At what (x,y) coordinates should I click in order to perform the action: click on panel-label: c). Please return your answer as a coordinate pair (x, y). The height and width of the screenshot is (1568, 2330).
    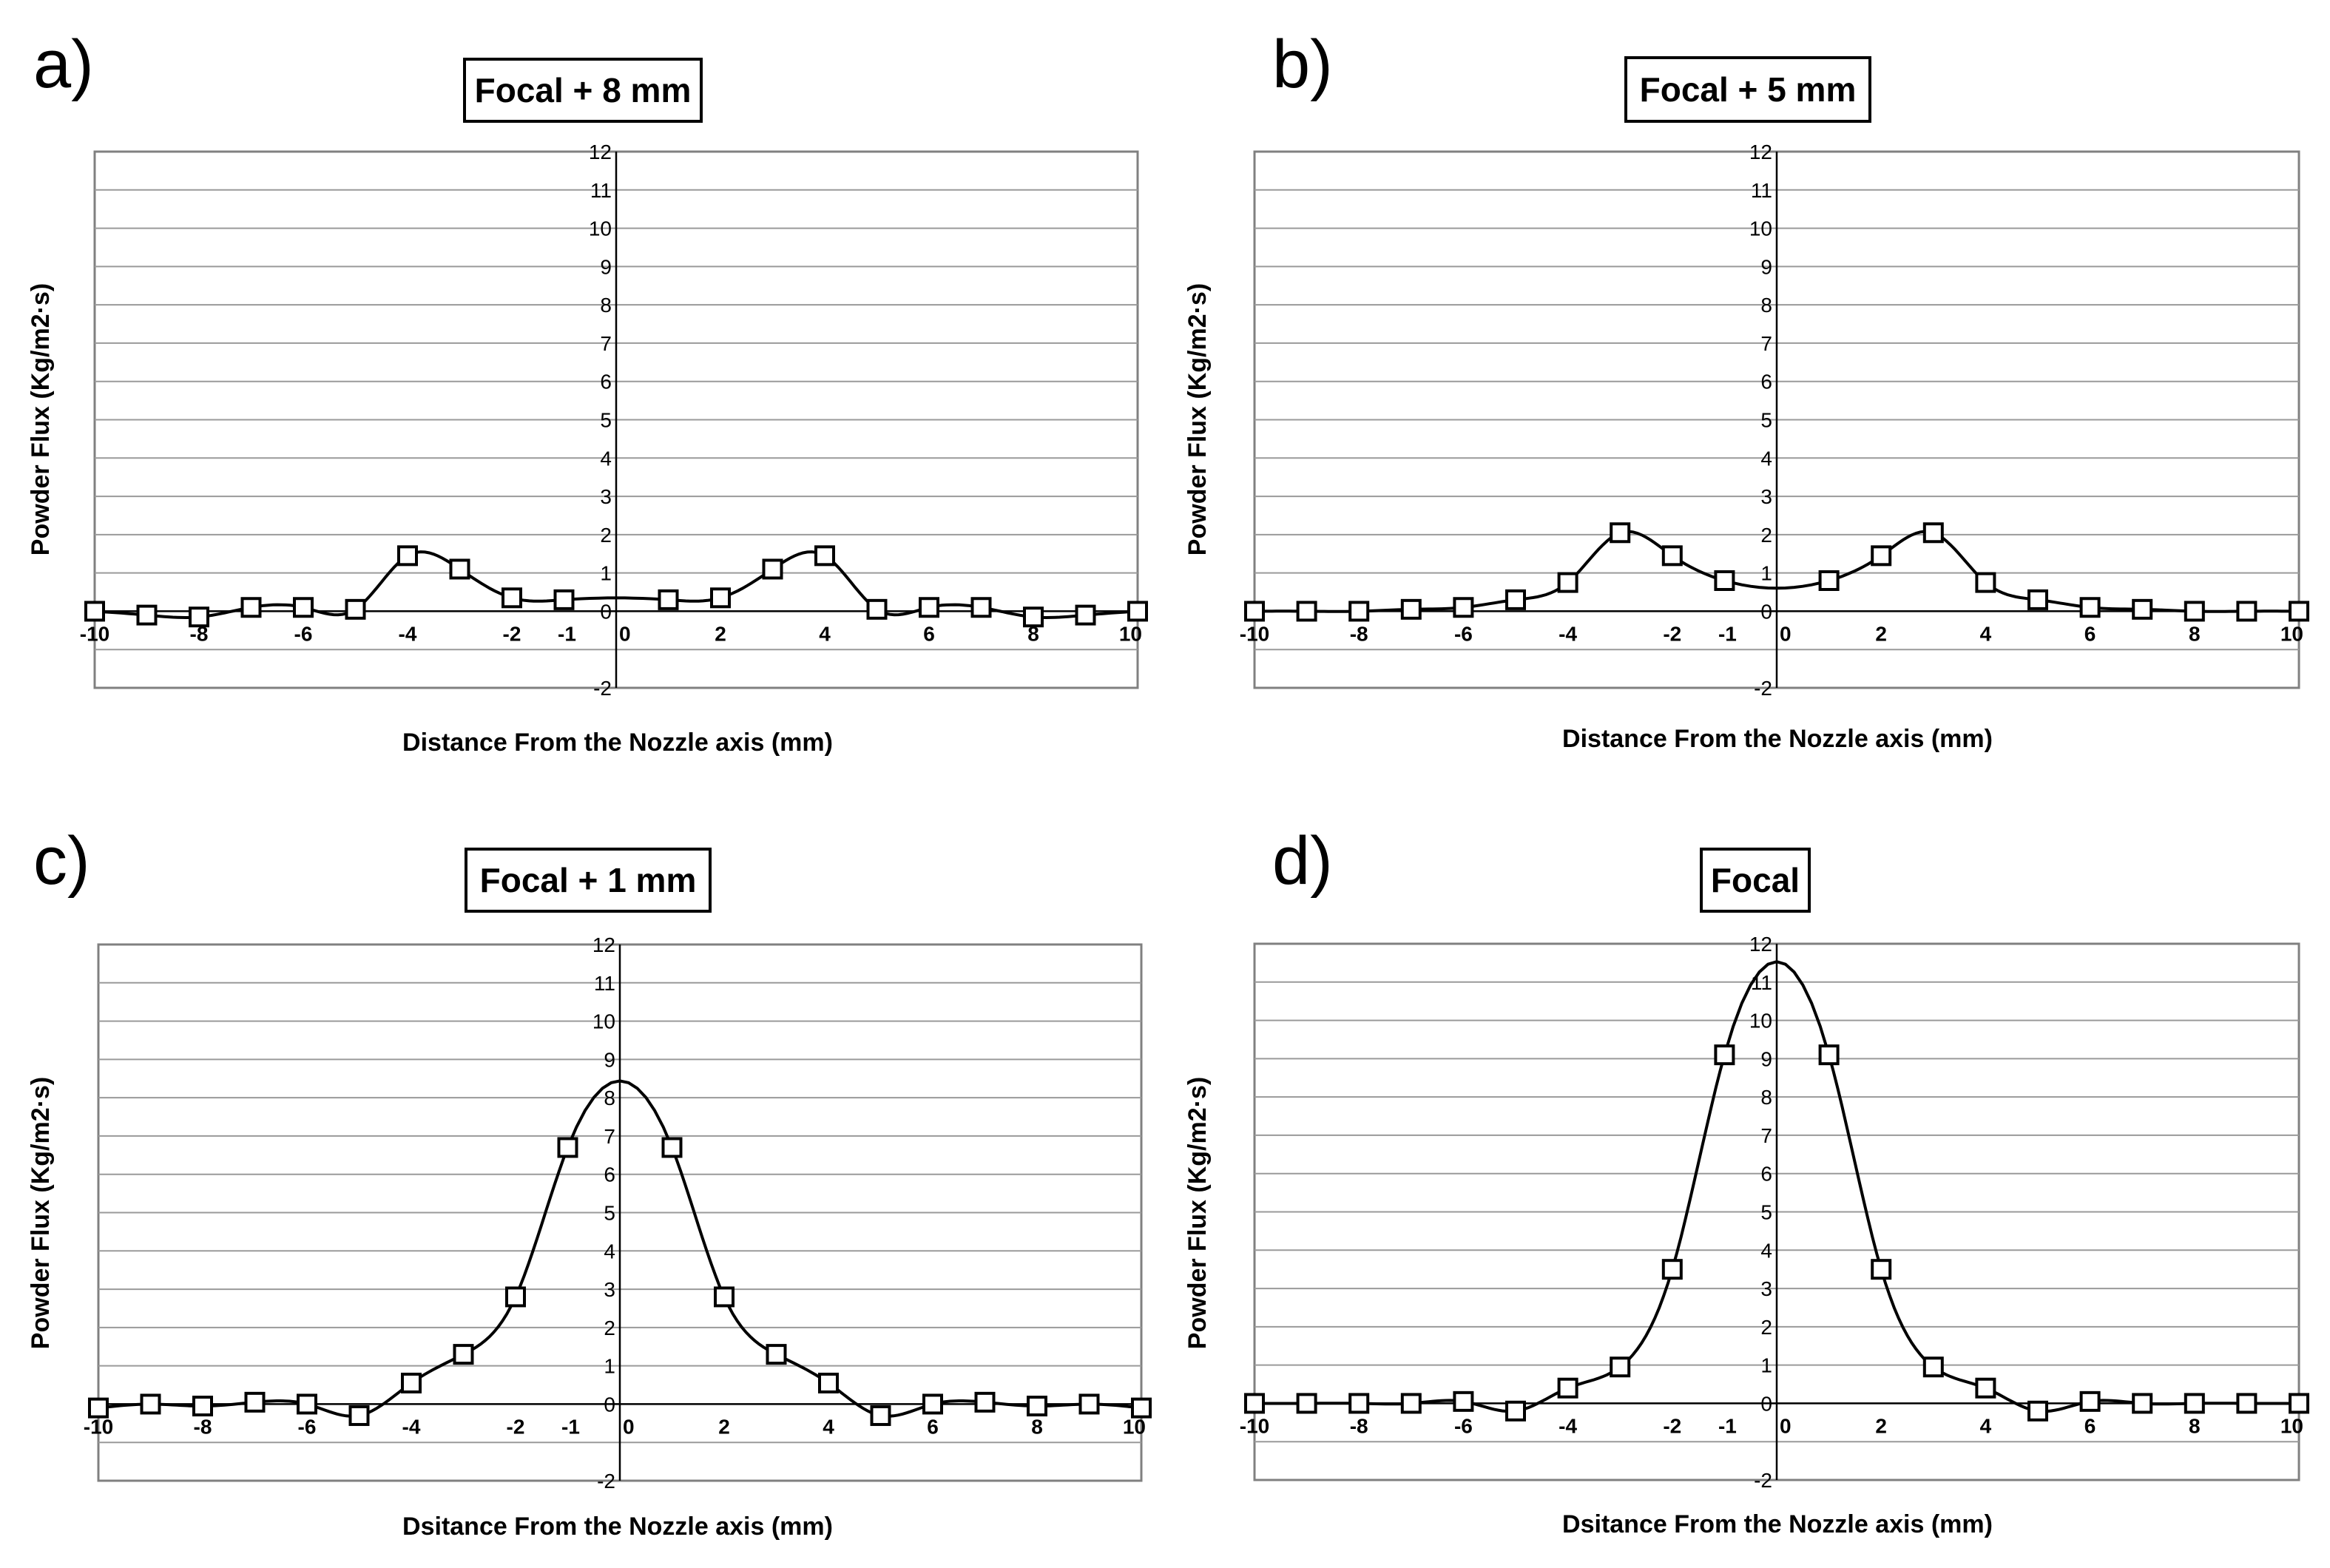
    Looking at the image, I should click on (61, 861).